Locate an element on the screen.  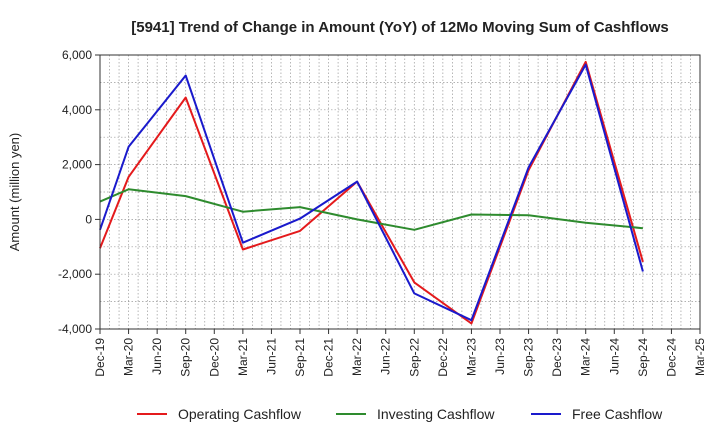
legend-label: Free Cashflow is located at coordinates (617, 414).